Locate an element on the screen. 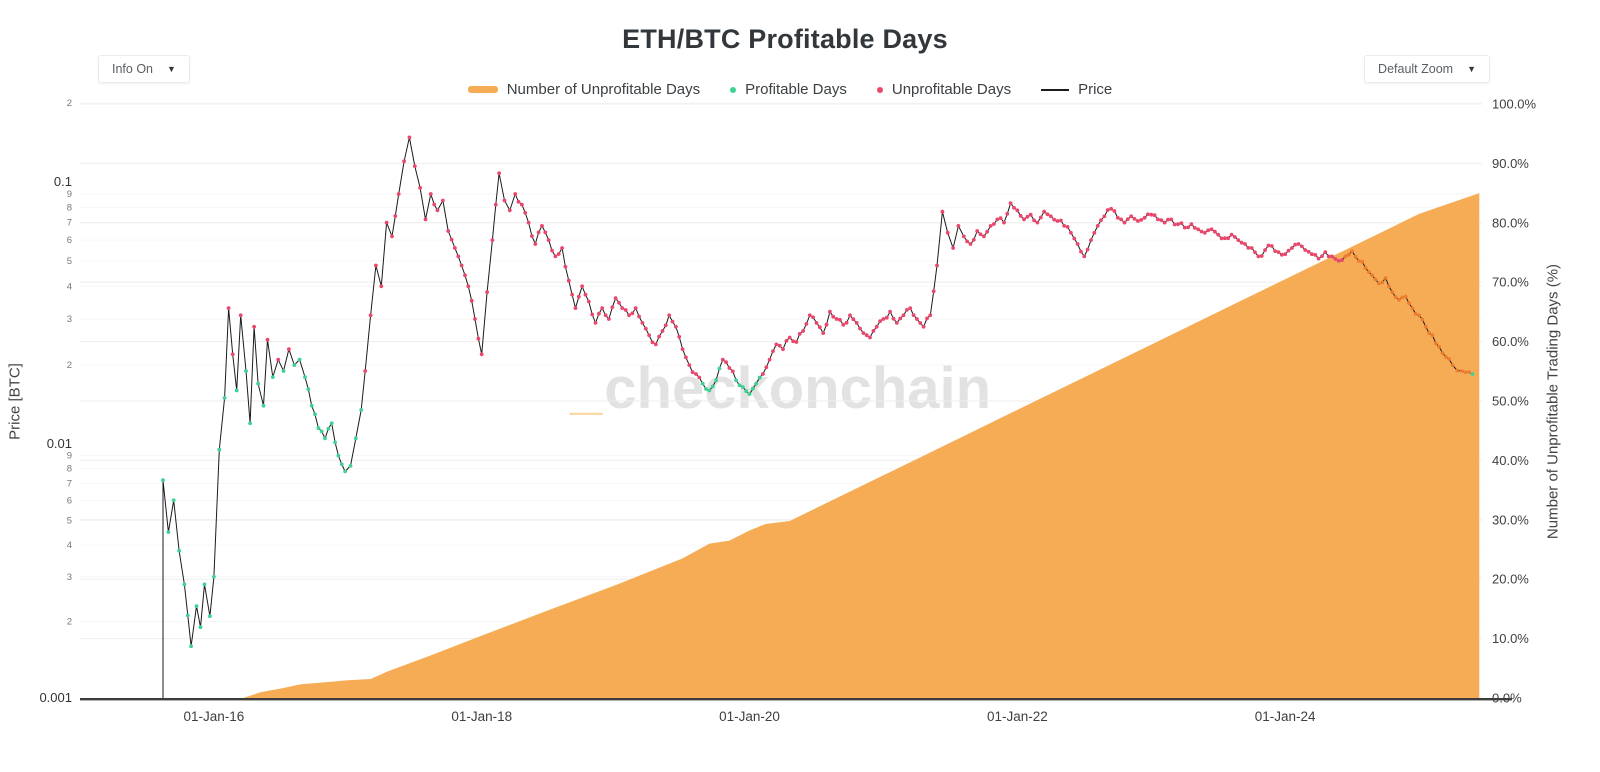 The width and height of the screenshot is (1600, 772). legend-item-unprofitable-days-count: Number of Unprofitable Days is located at coordinates (583, 89).